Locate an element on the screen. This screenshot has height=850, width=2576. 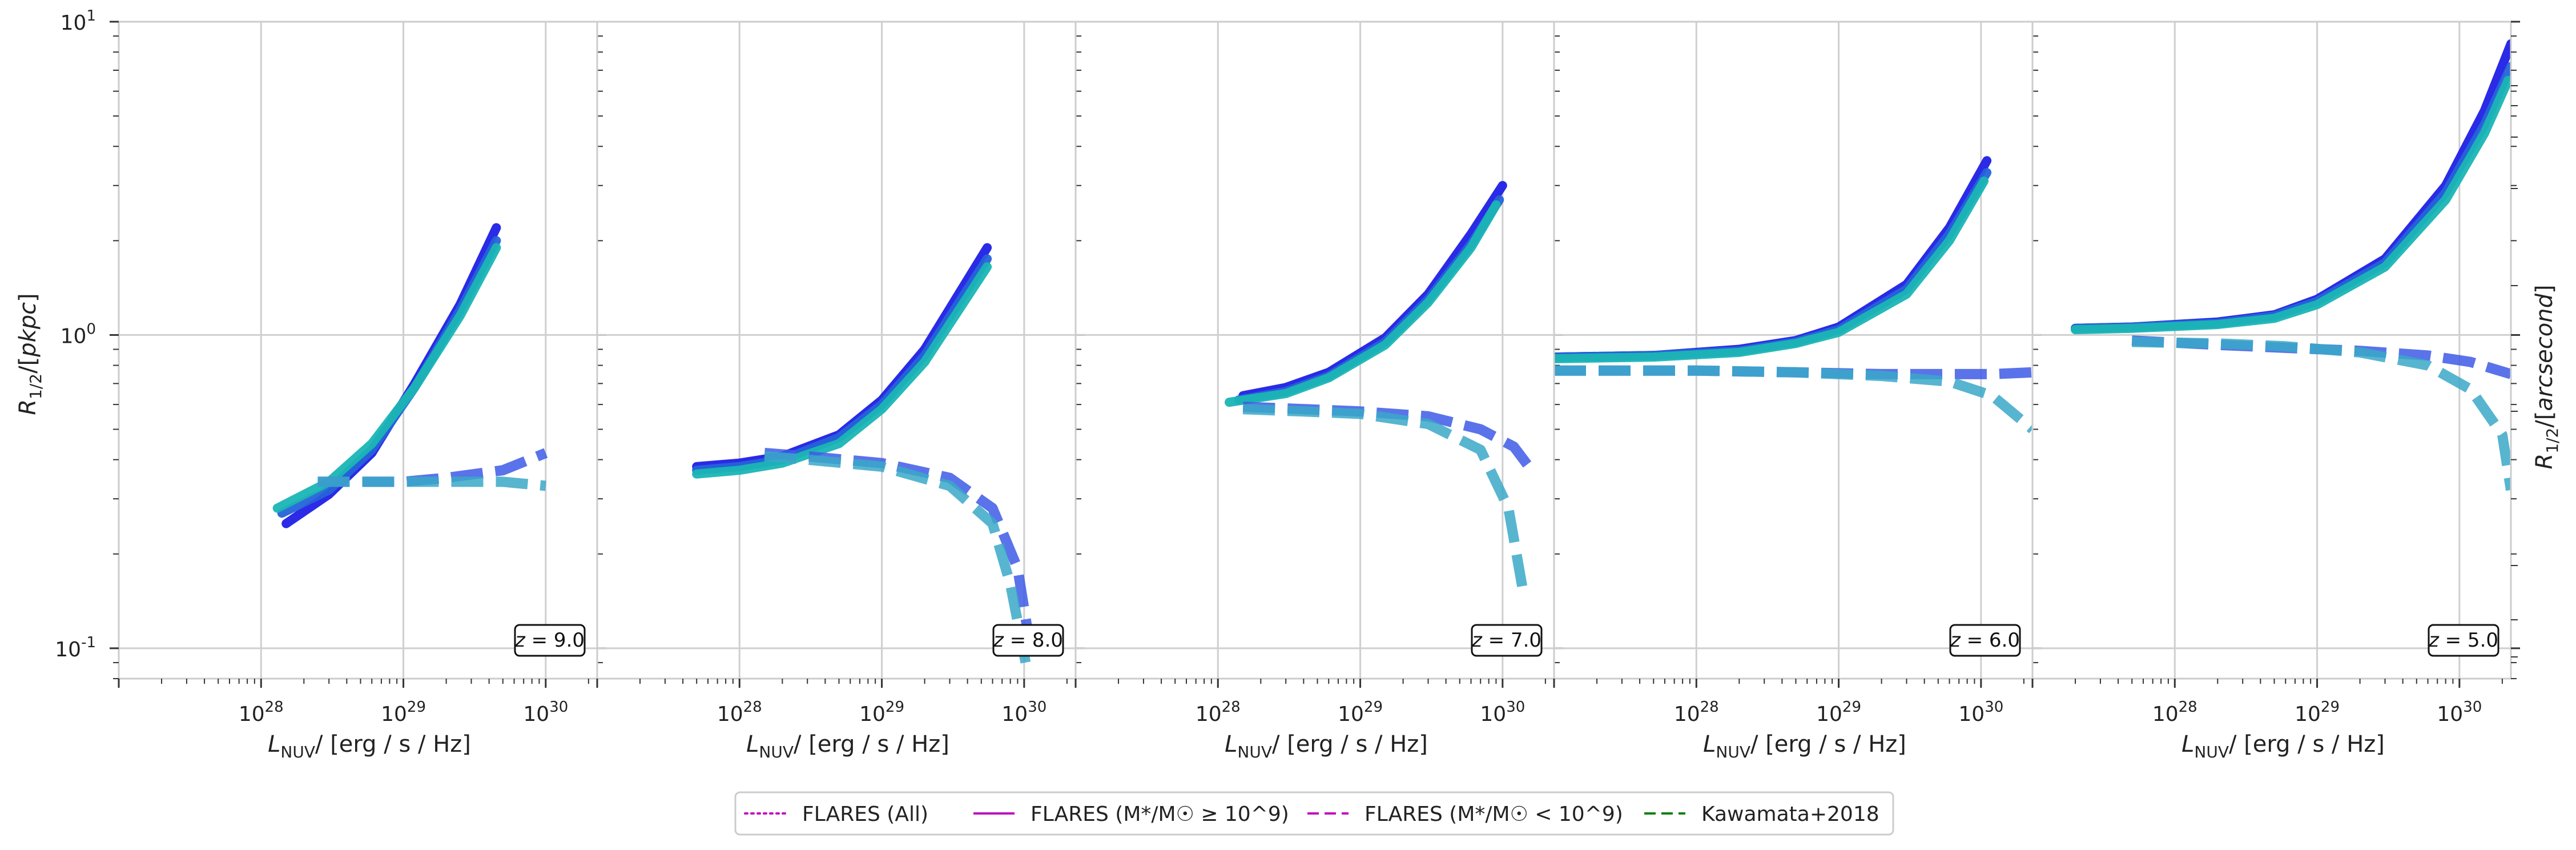
svg-text: z = 9.0 is located at coordinates (549, 640).